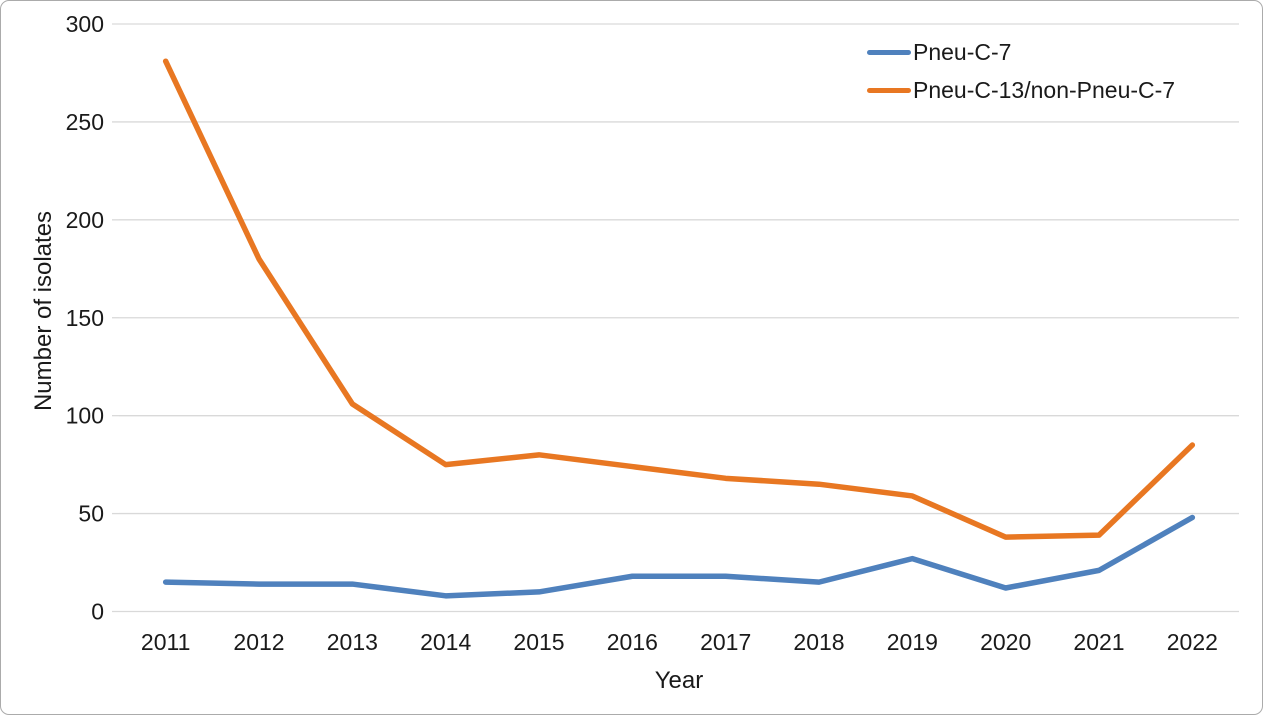 The image size is (1263, 715). I want to click on x-tick-label: 2022, so click(1192, 642).